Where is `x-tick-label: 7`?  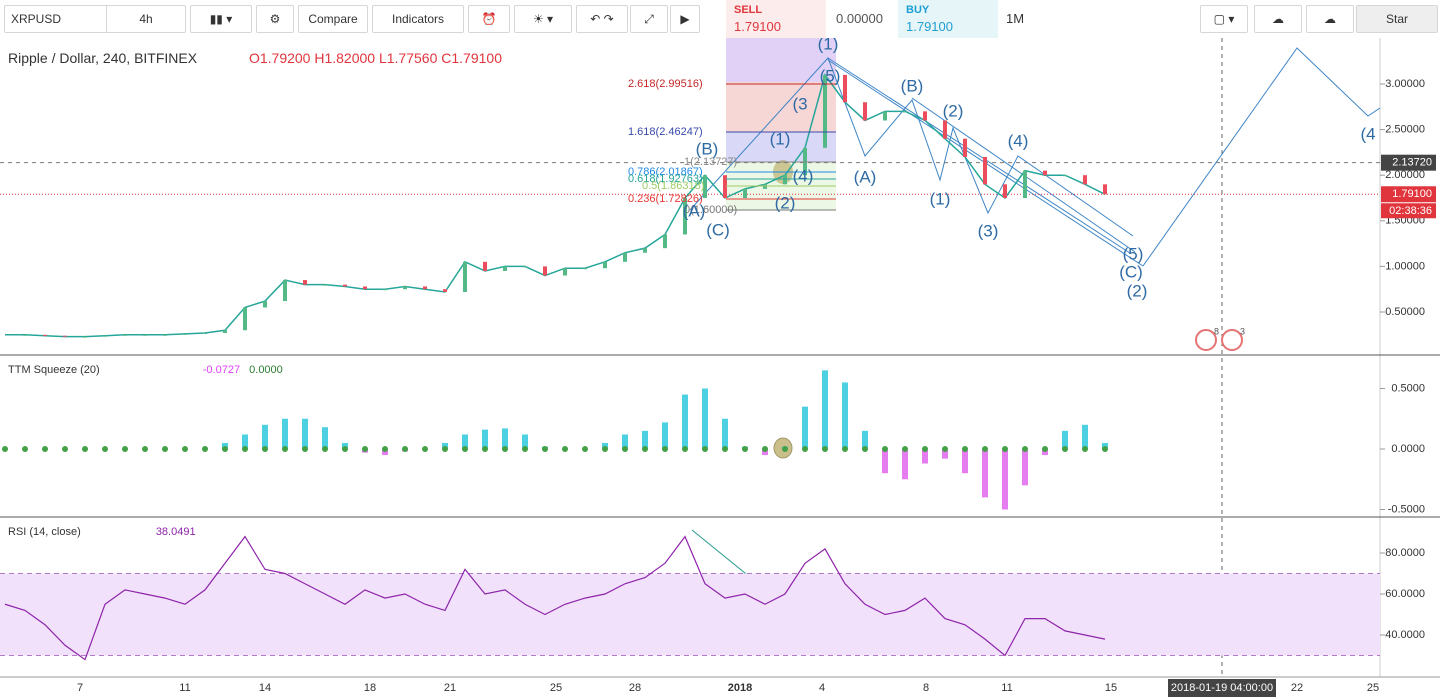 x-tick-label: 7 is located at coordinates (80, 688).